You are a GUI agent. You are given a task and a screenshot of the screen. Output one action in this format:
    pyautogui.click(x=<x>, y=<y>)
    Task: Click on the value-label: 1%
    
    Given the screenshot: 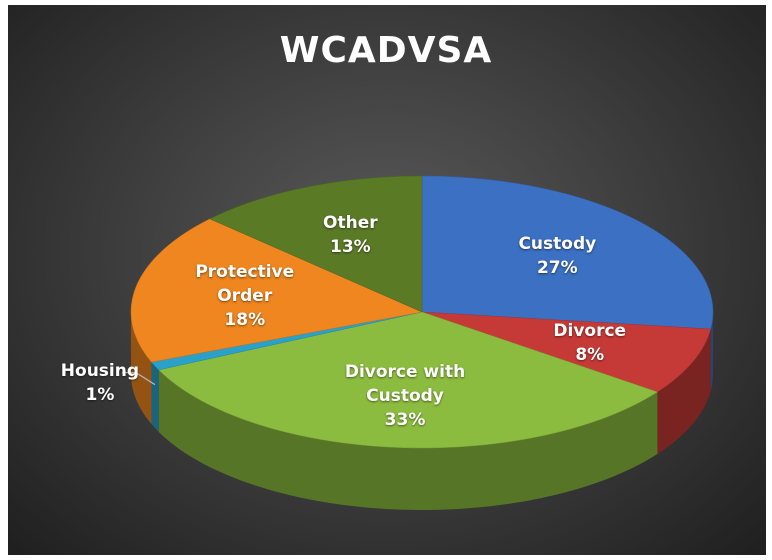 What is the action you would take?
    pyautogui.click(x=100, y=394)
    